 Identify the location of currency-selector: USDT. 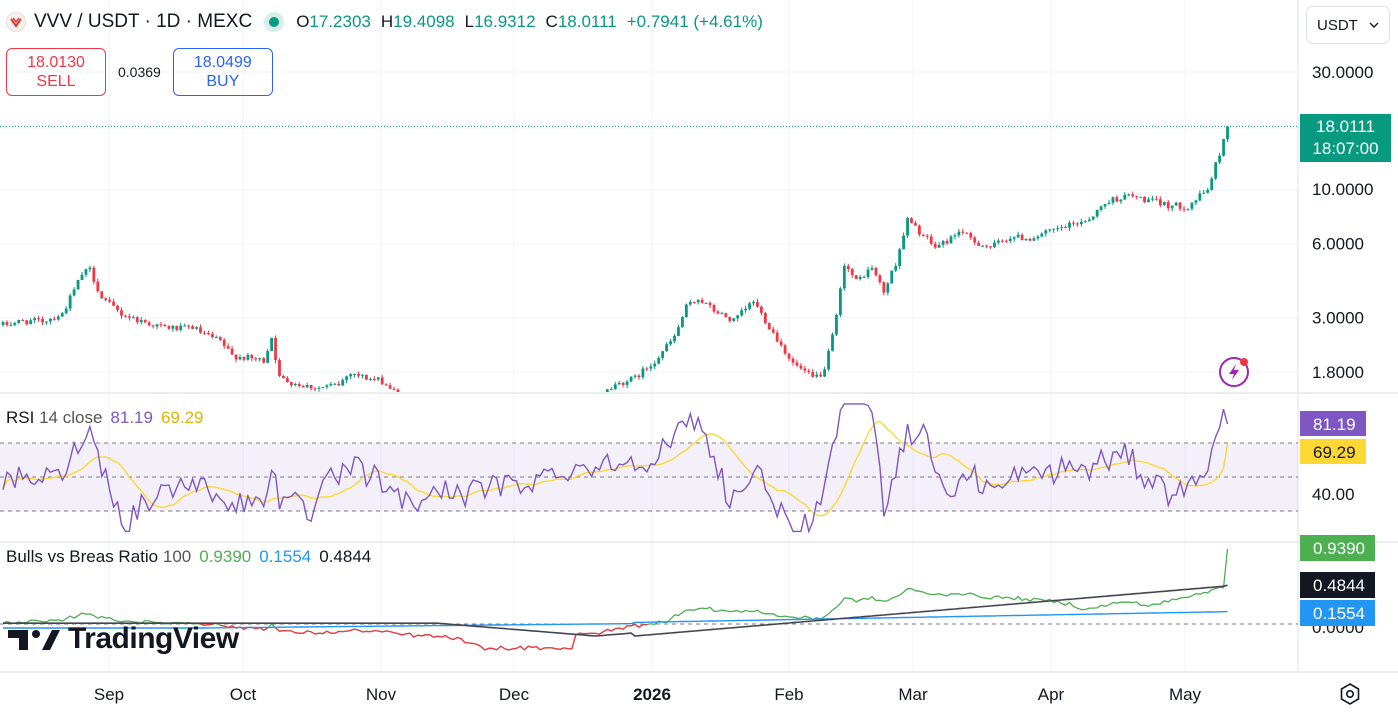
(1348, 25).